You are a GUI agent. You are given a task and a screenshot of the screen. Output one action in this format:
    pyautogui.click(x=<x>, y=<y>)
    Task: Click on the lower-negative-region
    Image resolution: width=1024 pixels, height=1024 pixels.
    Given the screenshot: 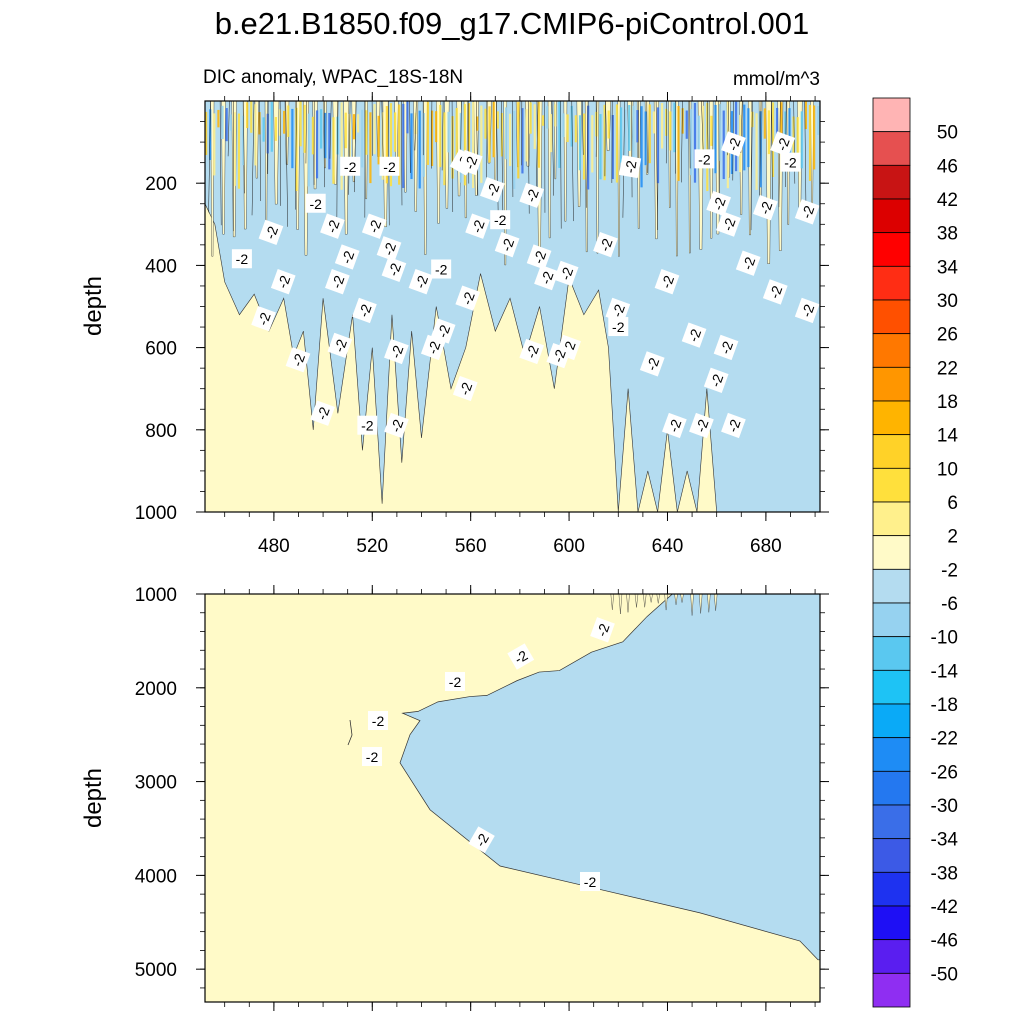 What is the action you would take?
    pyautogui.click(x=609, y=777)
    